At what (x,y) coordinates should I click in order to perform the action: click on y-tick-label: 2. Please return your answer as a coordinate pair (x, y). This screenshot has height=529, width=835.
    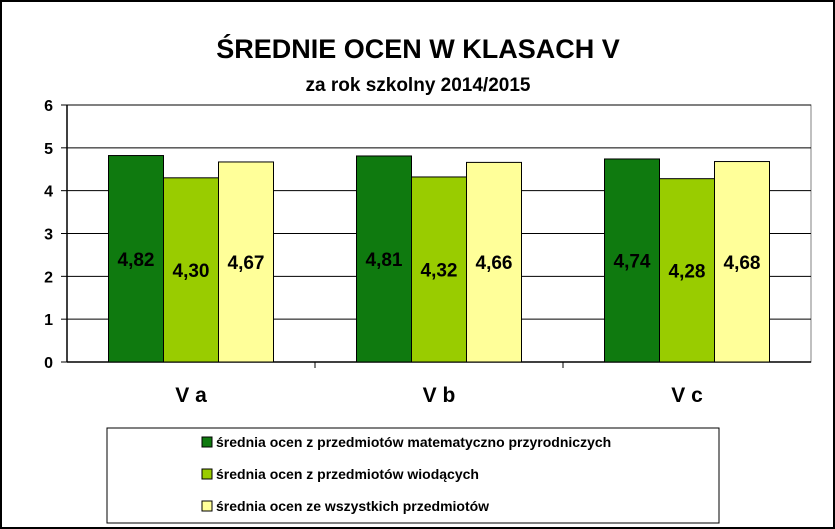
    Looking at the image, I should click on (48, 277).